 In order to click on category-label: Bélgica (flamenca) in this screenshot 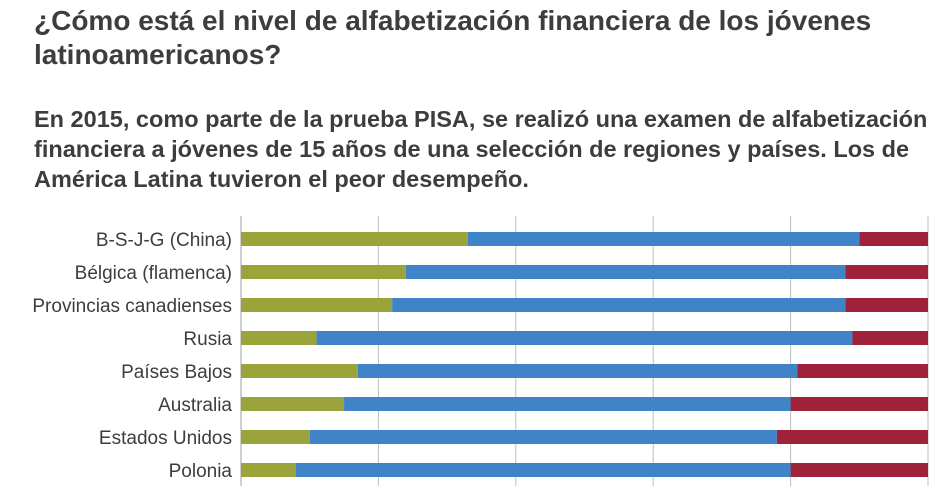, I will do `click(153, 273)`.